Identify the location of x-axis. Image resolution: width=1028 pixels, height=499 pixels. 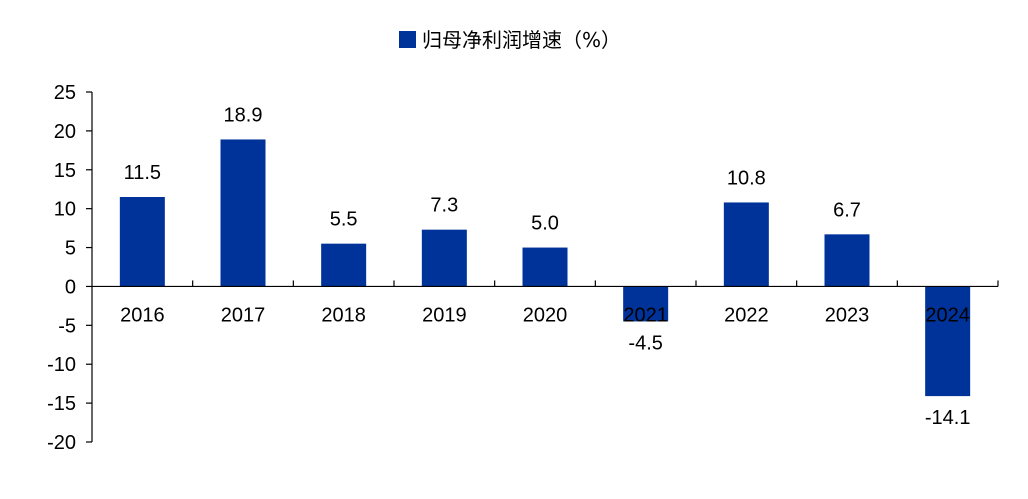
(545, 284).